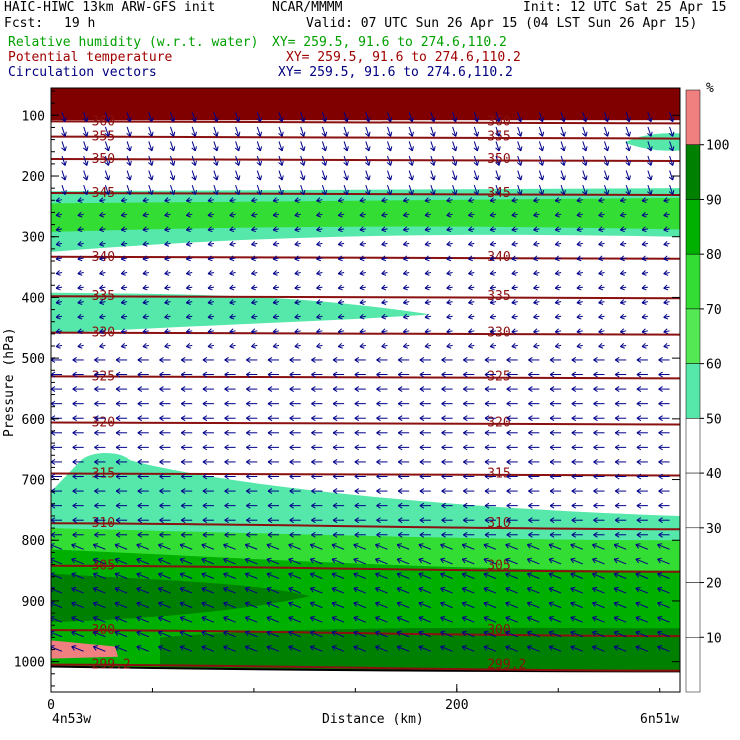 The width and height of the screenshot is (740, 740). I want to click on y-tick-label: 600, so click(33, 420).